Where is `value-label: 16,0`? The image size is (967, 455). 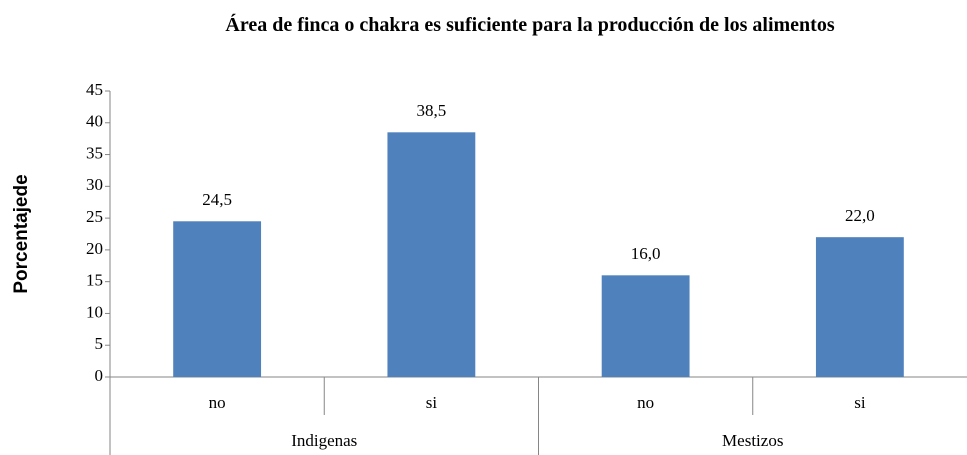 value-label: 16,0 is located at coordinates (646, 253).